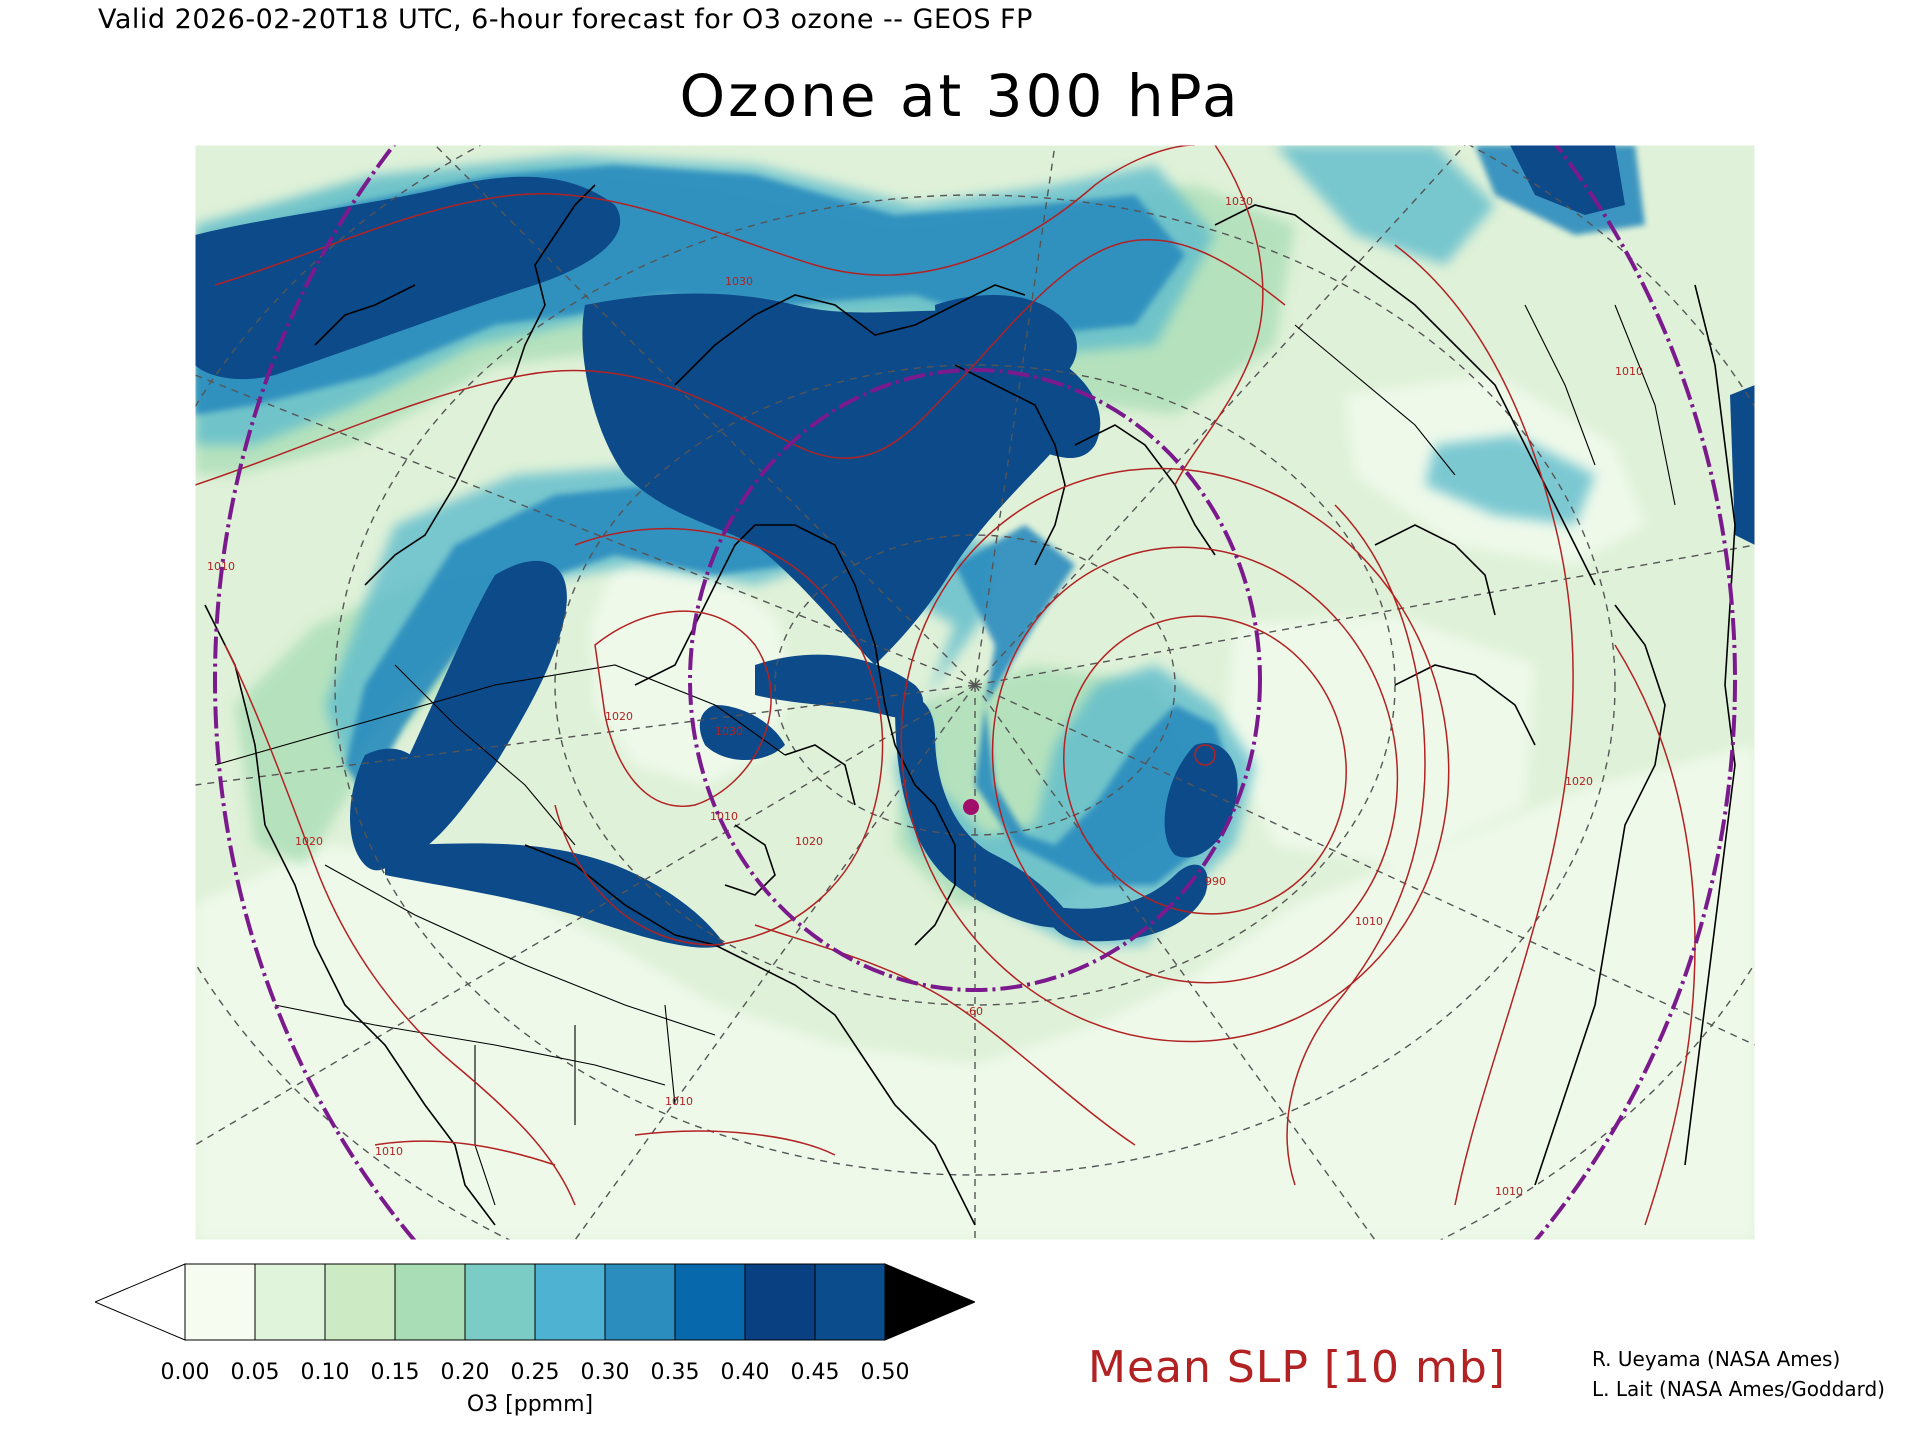 The height and width of the screenshot is (1440, 1920). I want to click on pole-marker, so click(971, 807).